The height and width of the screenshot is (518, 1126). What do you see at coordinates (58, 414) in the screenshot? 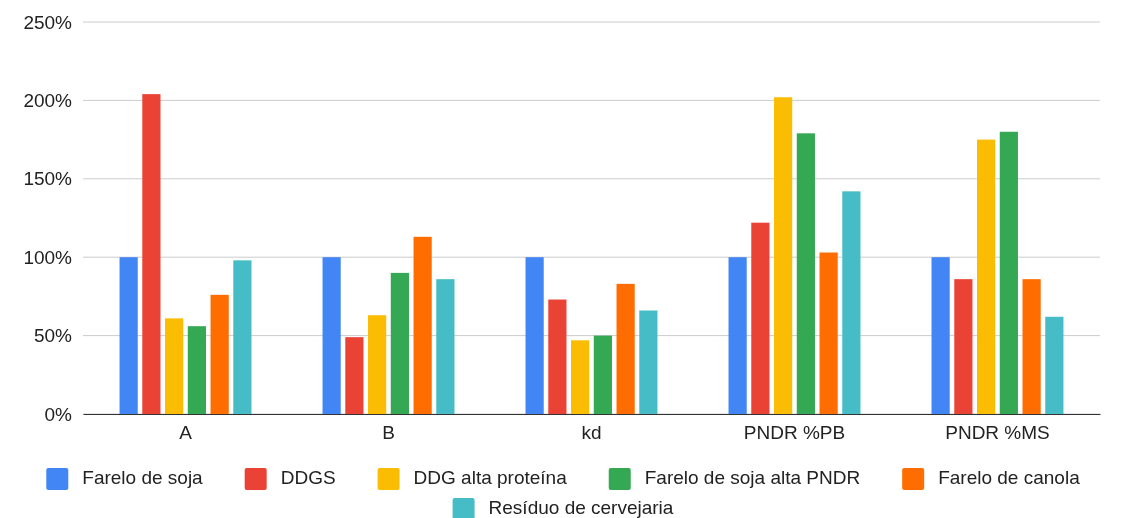
I see `y-tick-label: 0%` at bounding box center [58, 414].